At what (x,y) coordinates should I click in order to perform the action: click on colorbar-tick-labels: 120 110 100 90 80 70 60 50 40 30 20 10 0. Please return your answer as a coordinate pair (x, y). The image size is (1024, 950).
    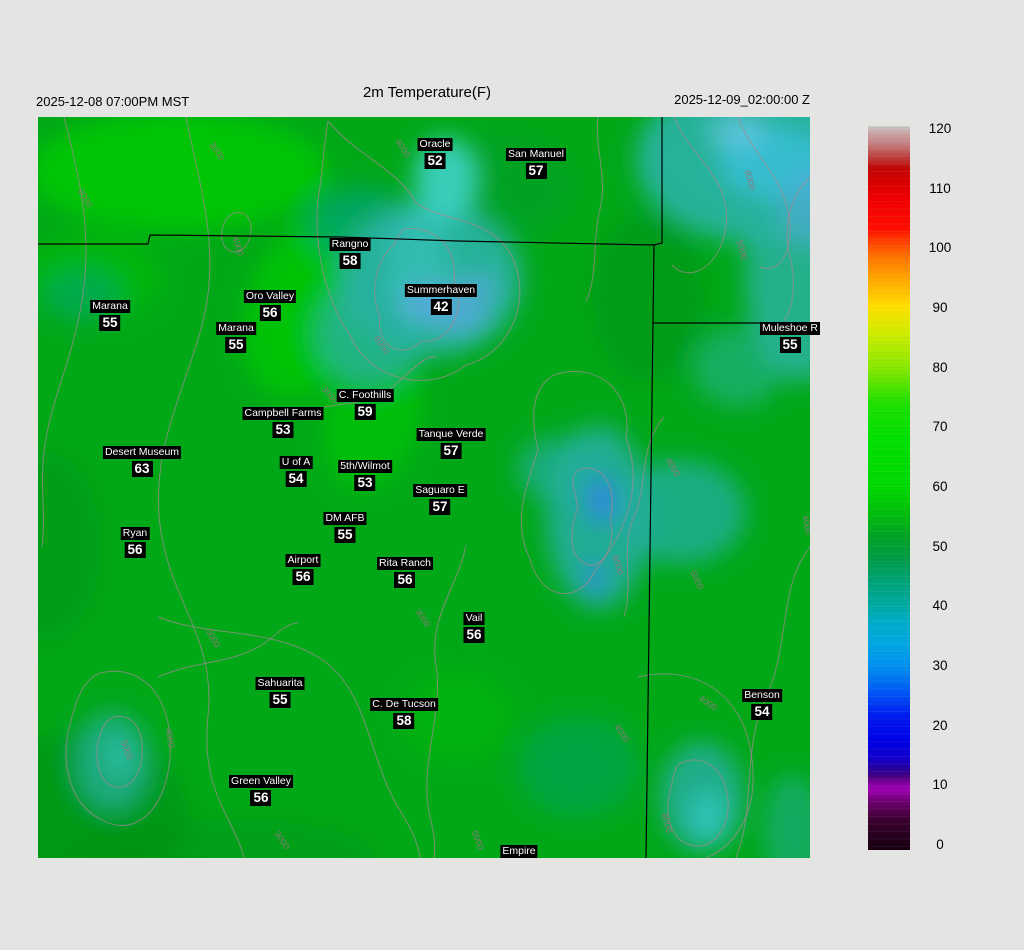
    Looking at the image, I should click on (940, 486).